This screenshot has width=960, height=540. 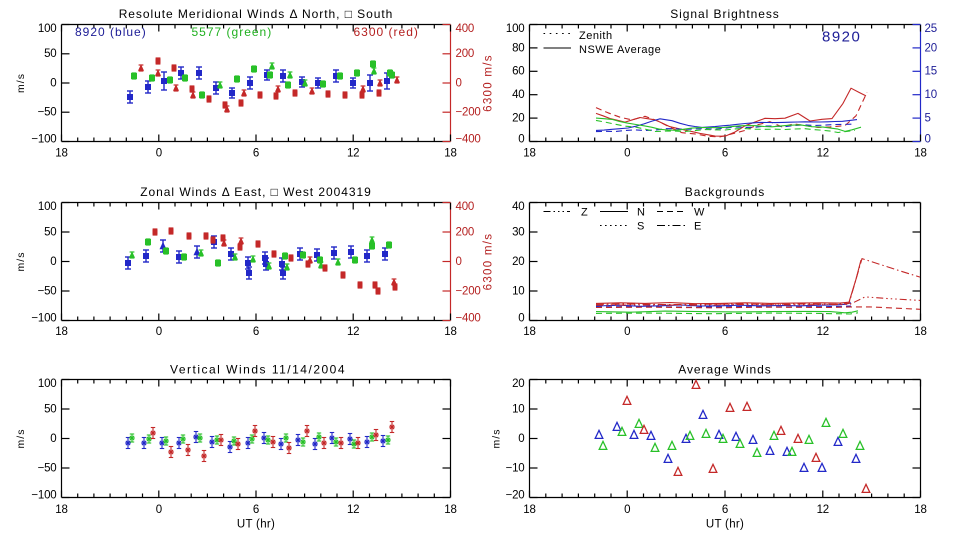 I want to click on svg-text: Vertical Winds 11/14/2004, so click(x=258, y=370).